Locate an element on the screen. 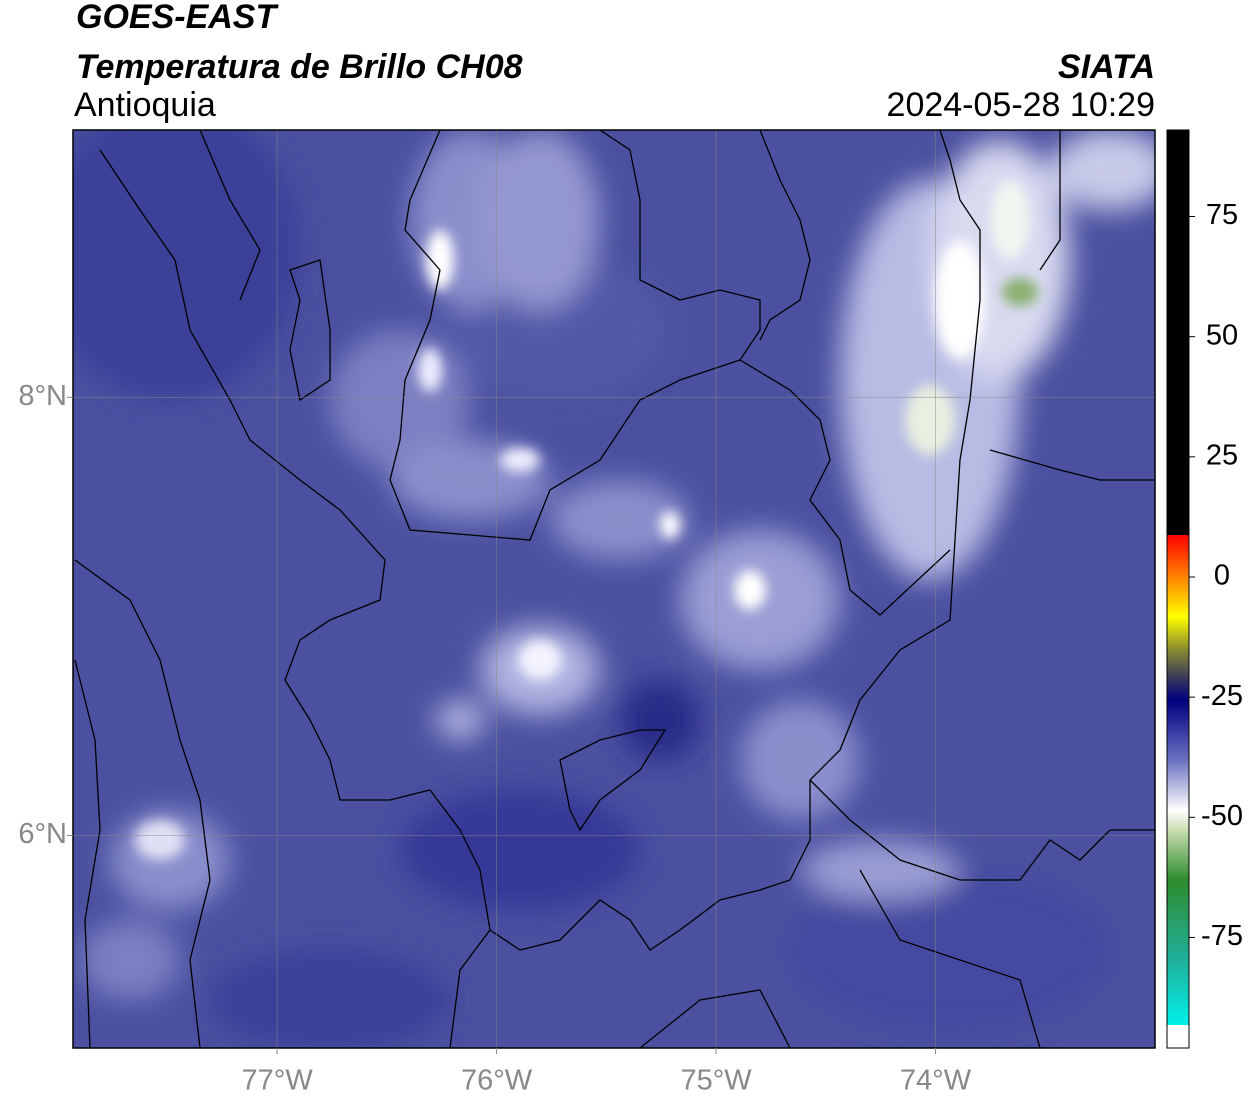  colorbar-tick-label: 75 is located at coordinates (1222, 215).